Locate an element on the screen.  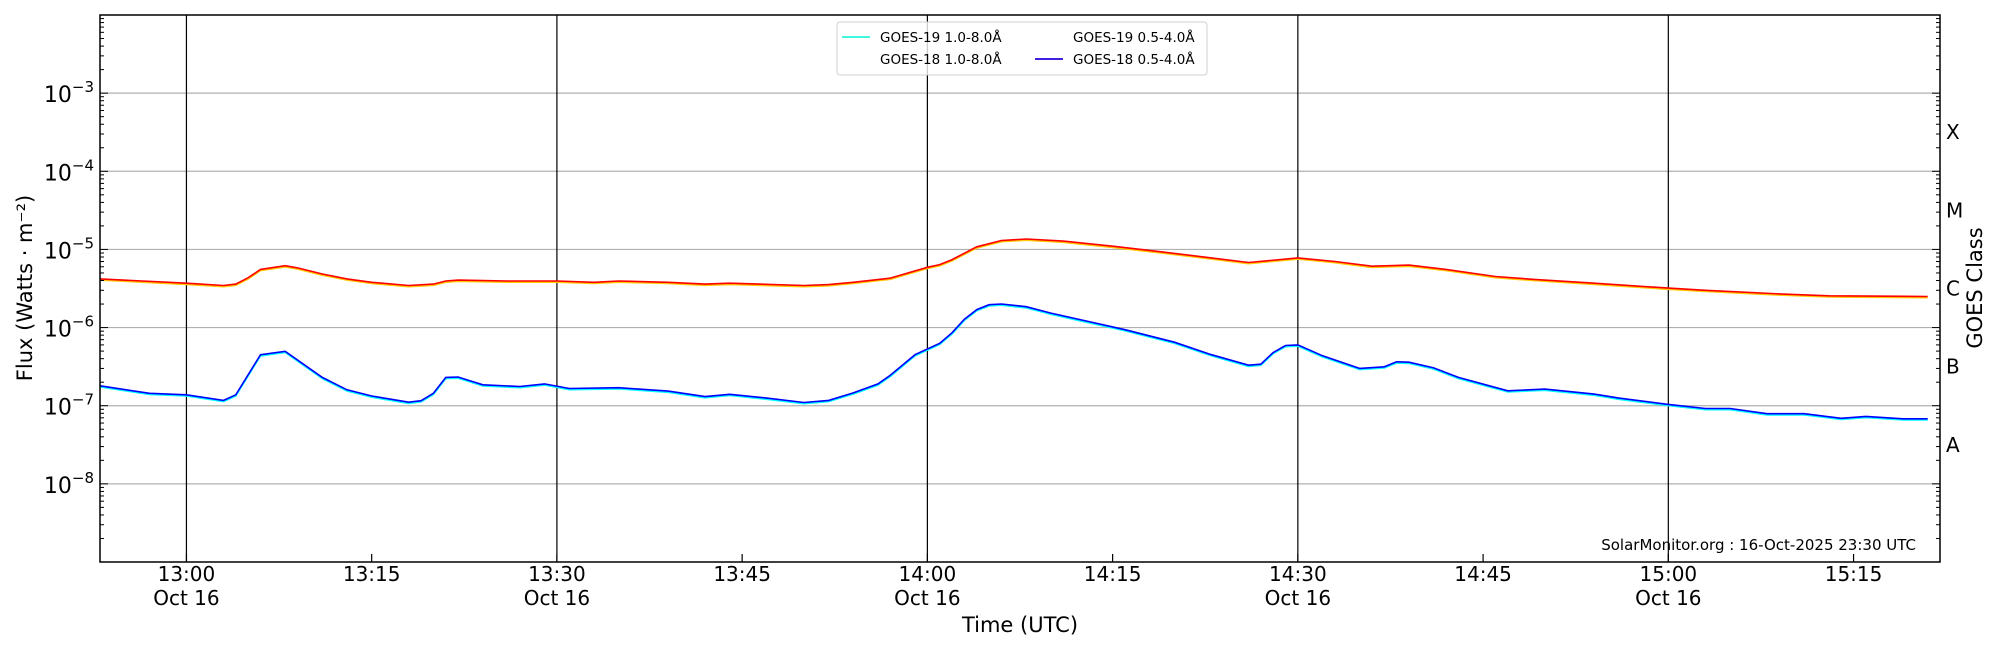
legend-box is located at coordinates (1022, 48).